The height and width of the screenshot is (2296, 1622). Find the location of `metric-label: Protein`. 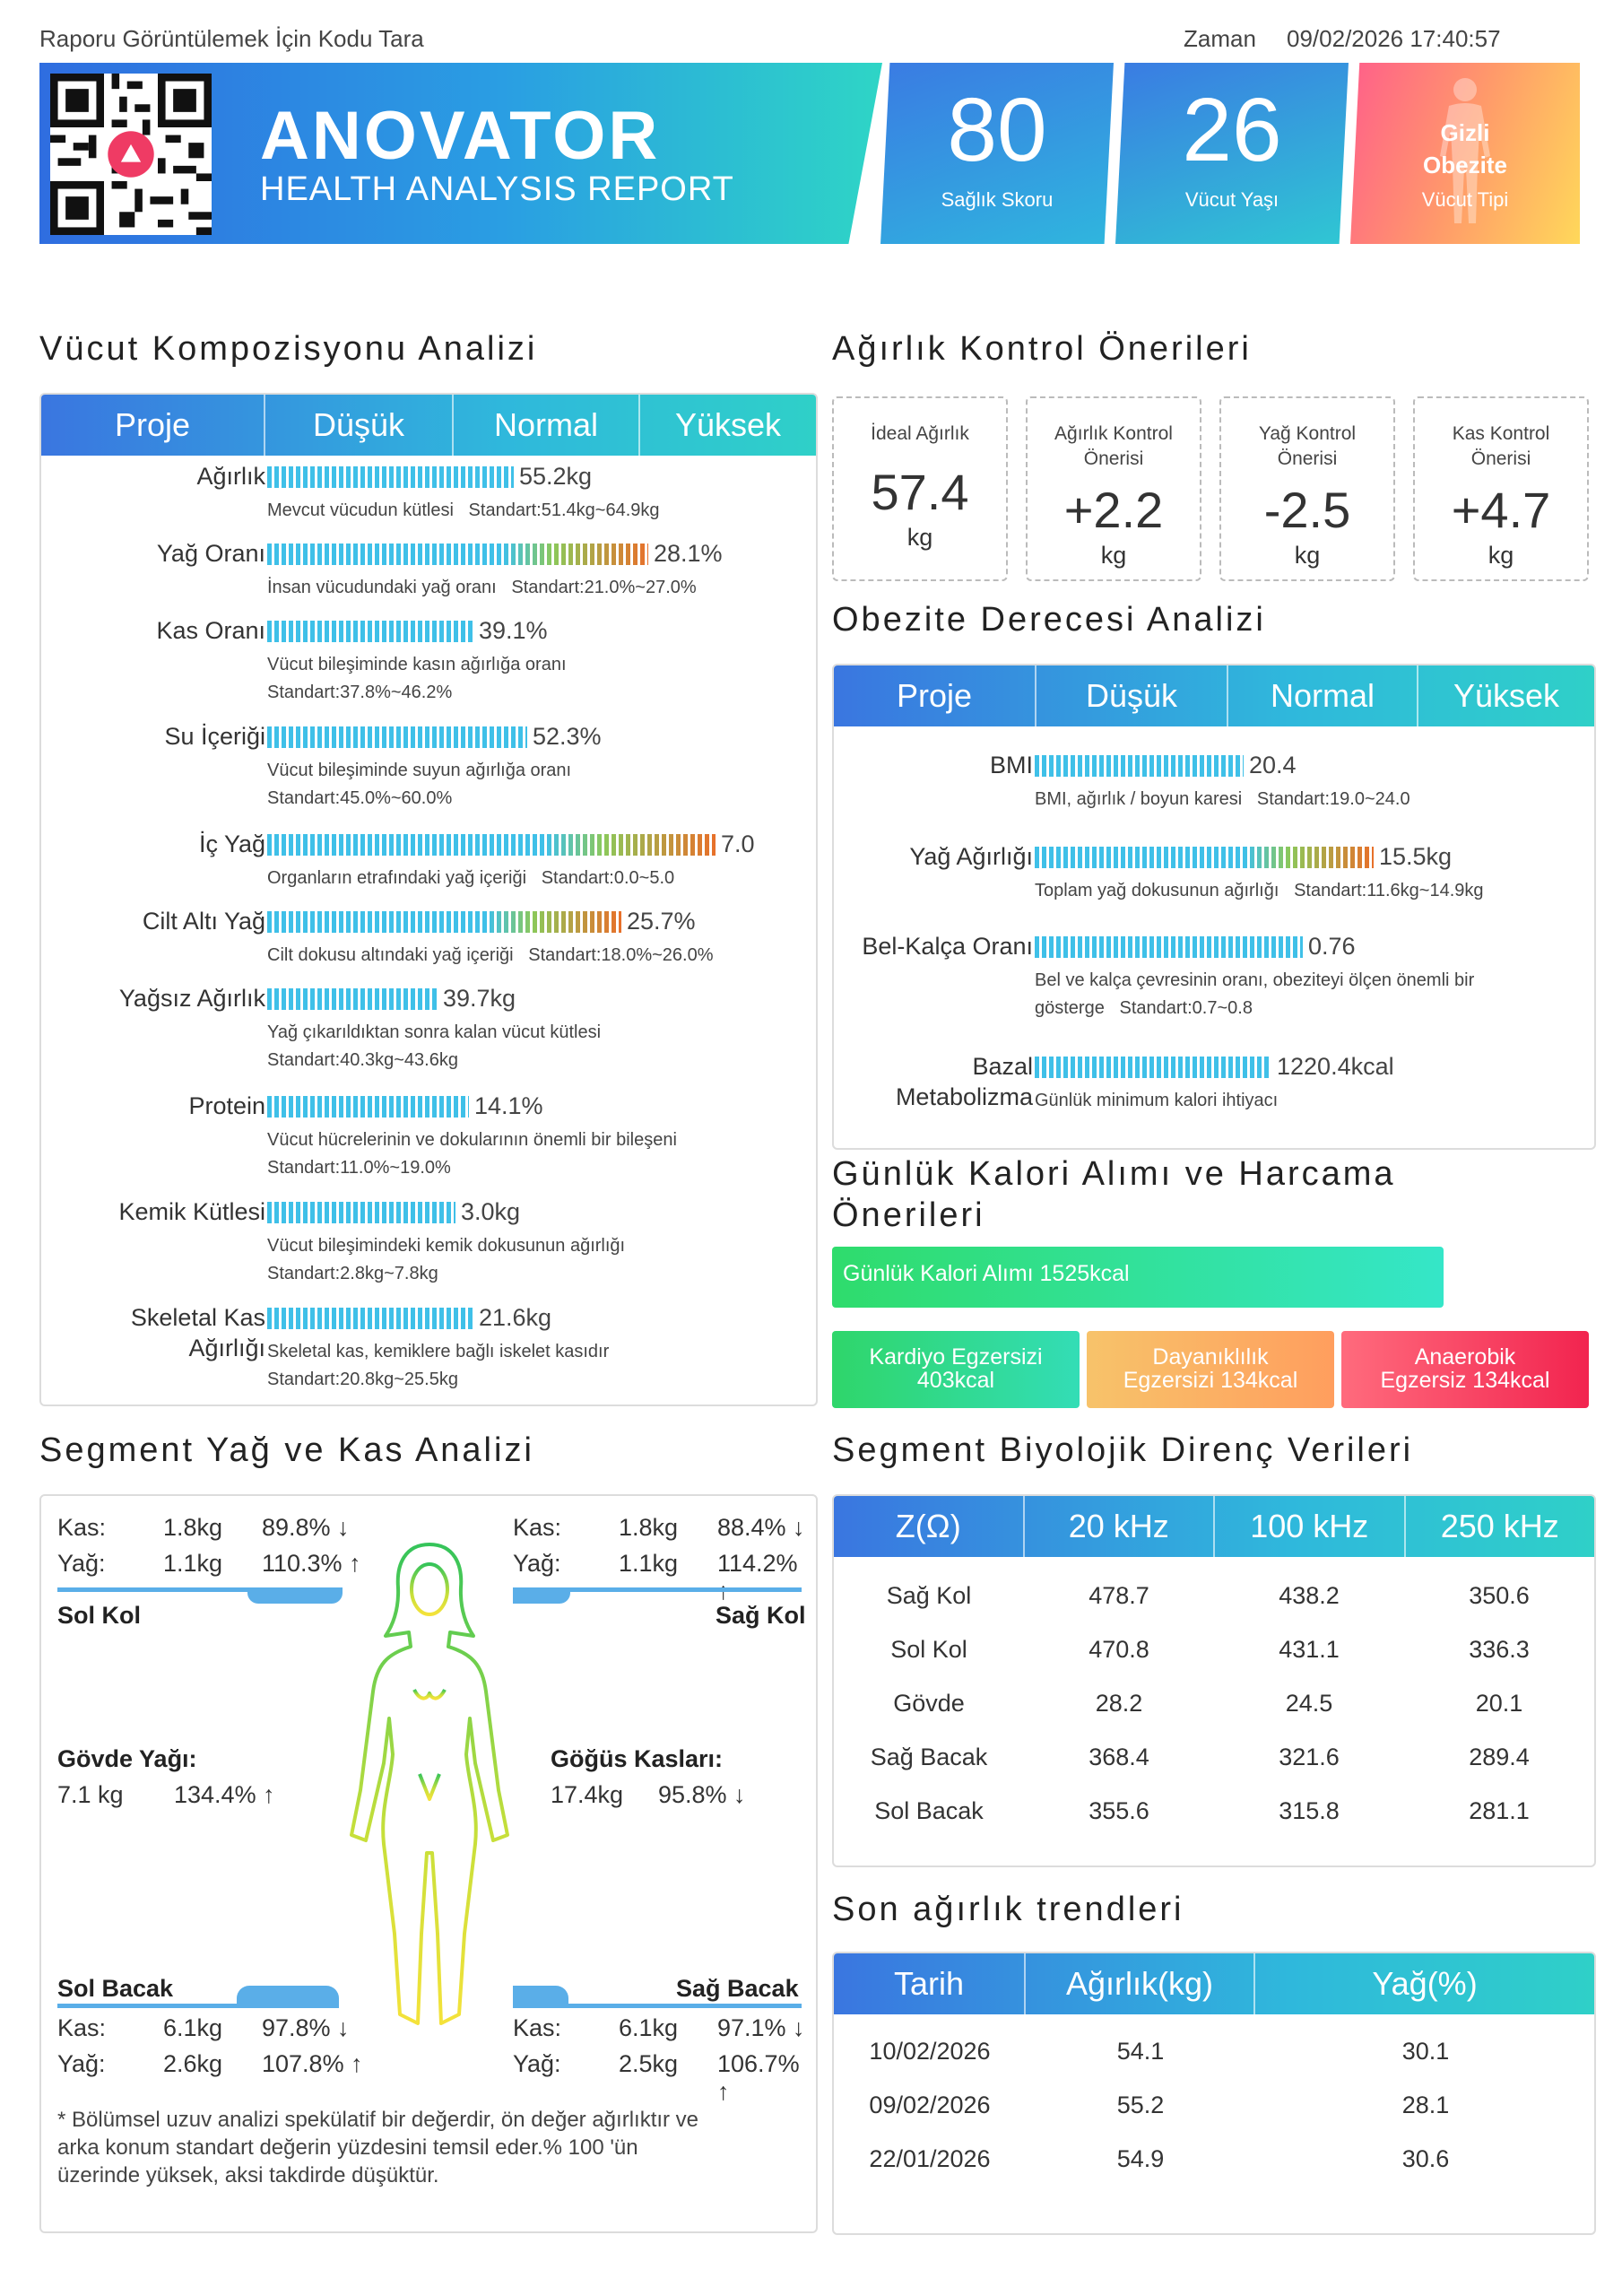

metric-label: Protein is located at coordinates (226, 1105).